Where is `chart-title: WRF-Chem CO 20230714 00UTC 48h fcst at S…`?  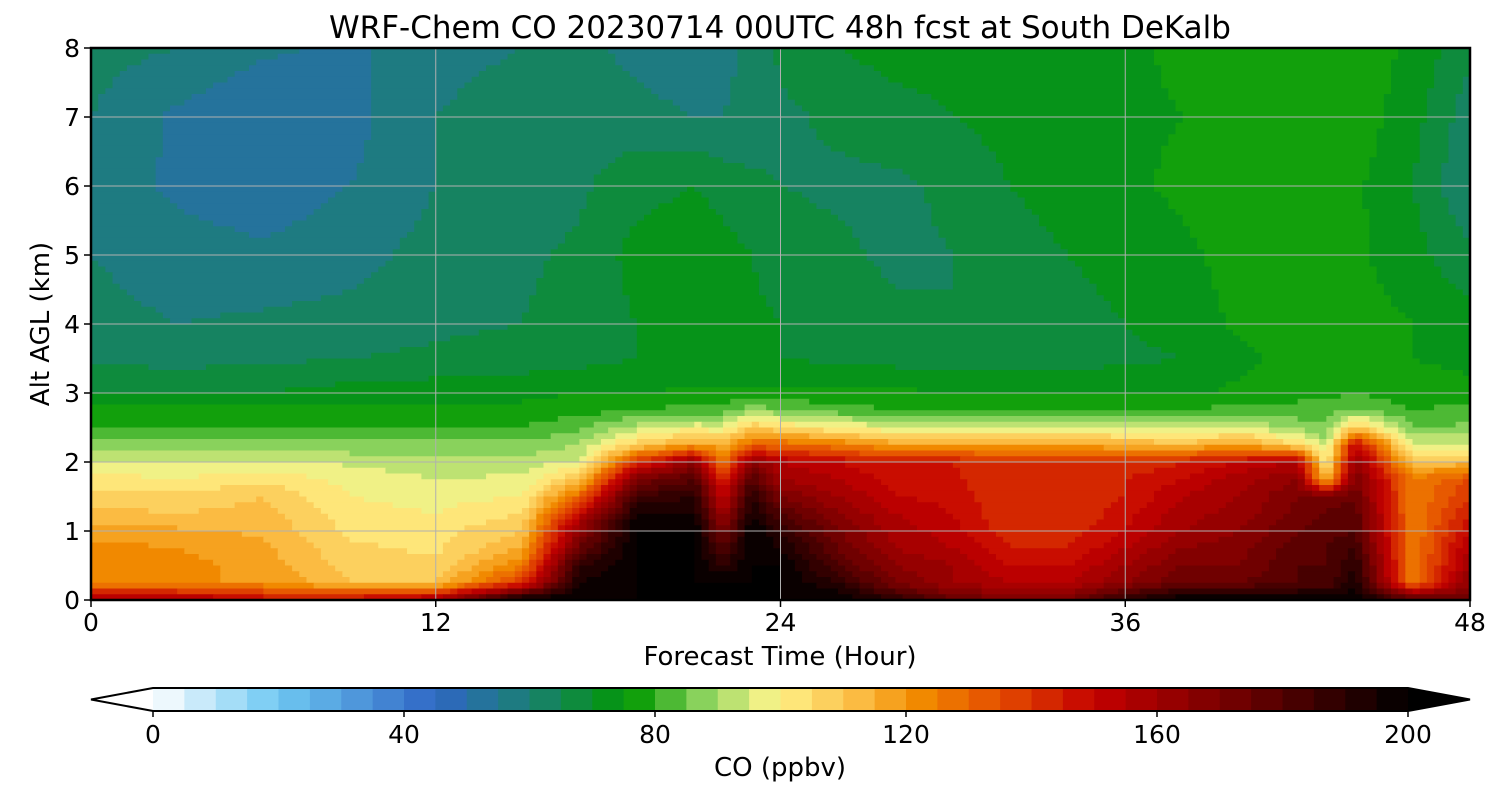
chart-title: WRF-Chem CO 20230714 00UTC 48h fcst at S… is located at coordinates (780, 28).